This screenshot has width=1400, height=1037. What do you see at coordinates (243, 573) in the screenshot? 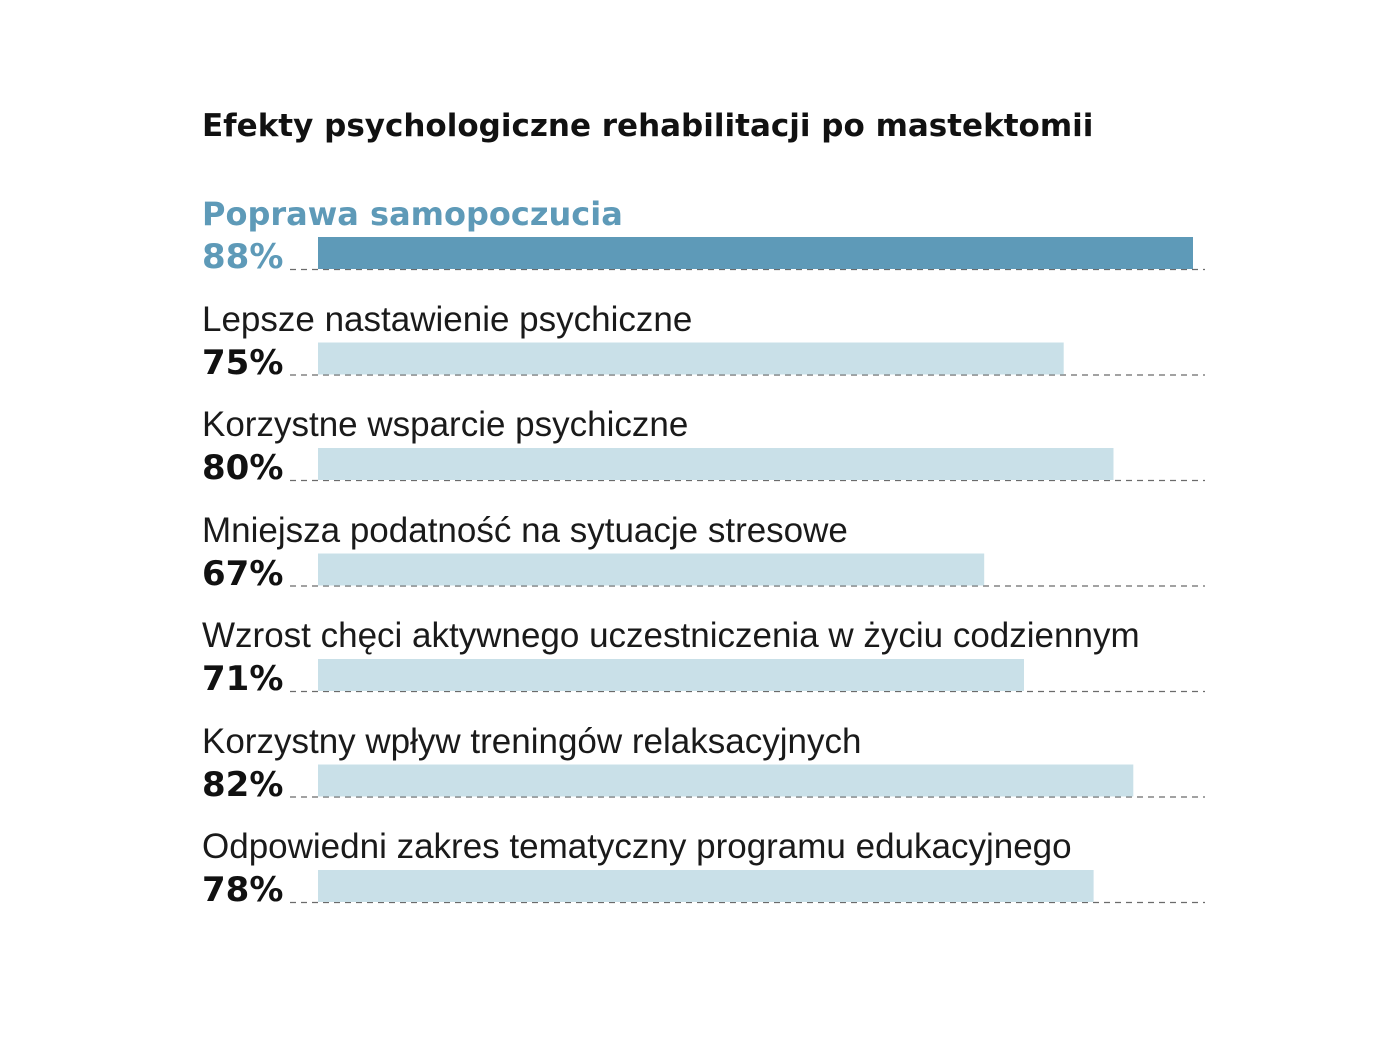
I see `value-label-3: 67%` at bounding box center [243, 573].